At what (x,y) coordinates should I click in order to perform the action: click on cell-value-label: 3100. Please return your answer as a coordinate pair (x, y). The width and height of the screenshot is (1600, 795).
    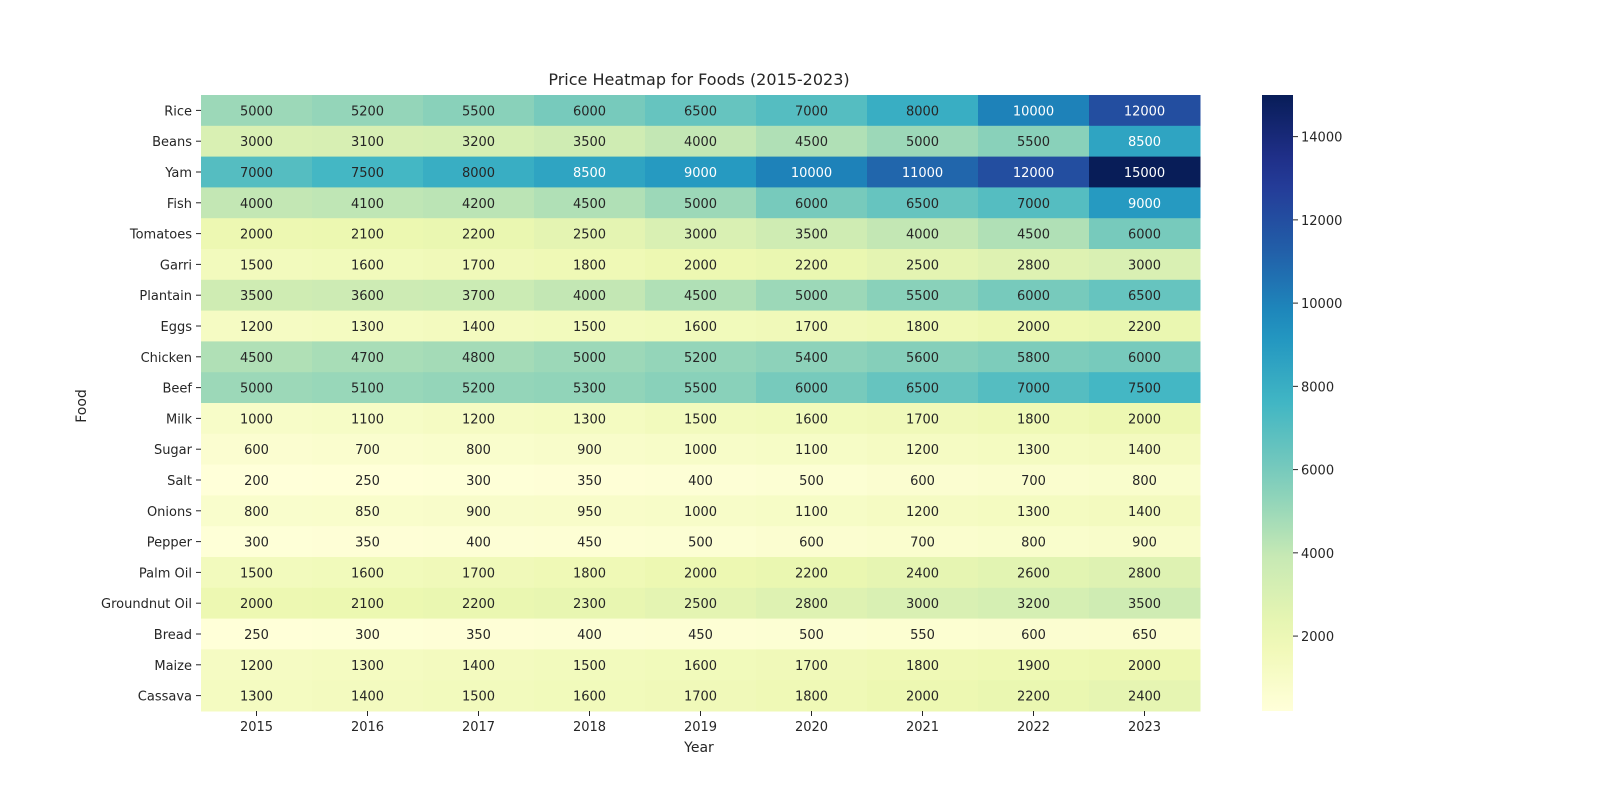
    Looking at the image, I should click on (367, 142).